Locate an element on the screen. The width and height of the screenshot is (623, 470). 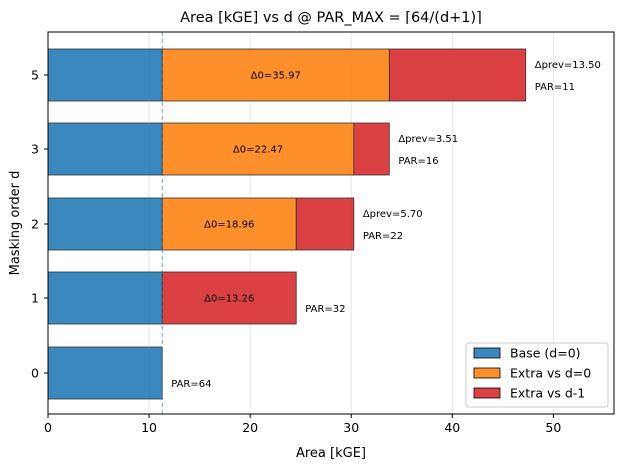
delta0-label: Δ0=35.97 is located at coordinates (276, 76).